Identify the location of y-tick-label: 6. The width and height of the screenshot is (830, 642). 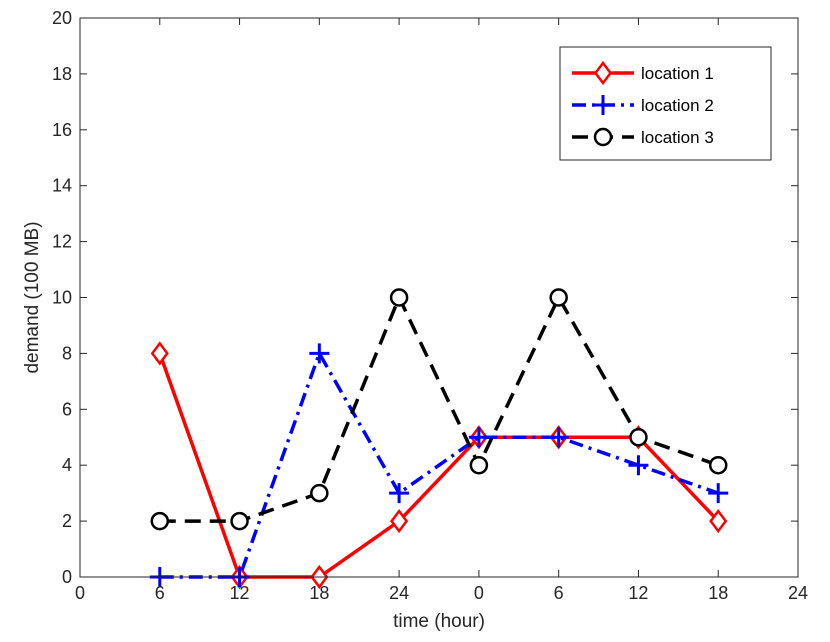
(67, 409).